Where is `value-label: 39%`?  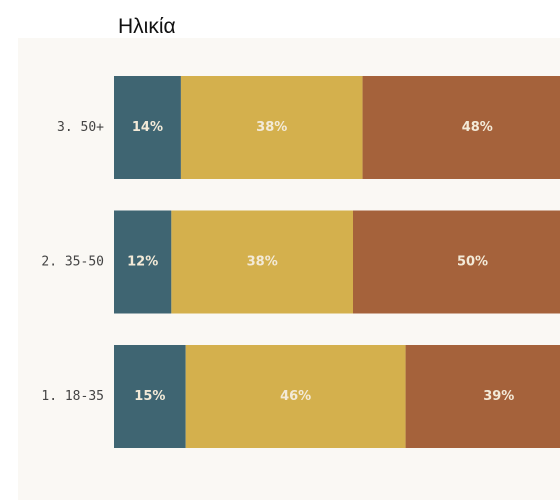 value-label: 39% is located at coordinates (498, 396).